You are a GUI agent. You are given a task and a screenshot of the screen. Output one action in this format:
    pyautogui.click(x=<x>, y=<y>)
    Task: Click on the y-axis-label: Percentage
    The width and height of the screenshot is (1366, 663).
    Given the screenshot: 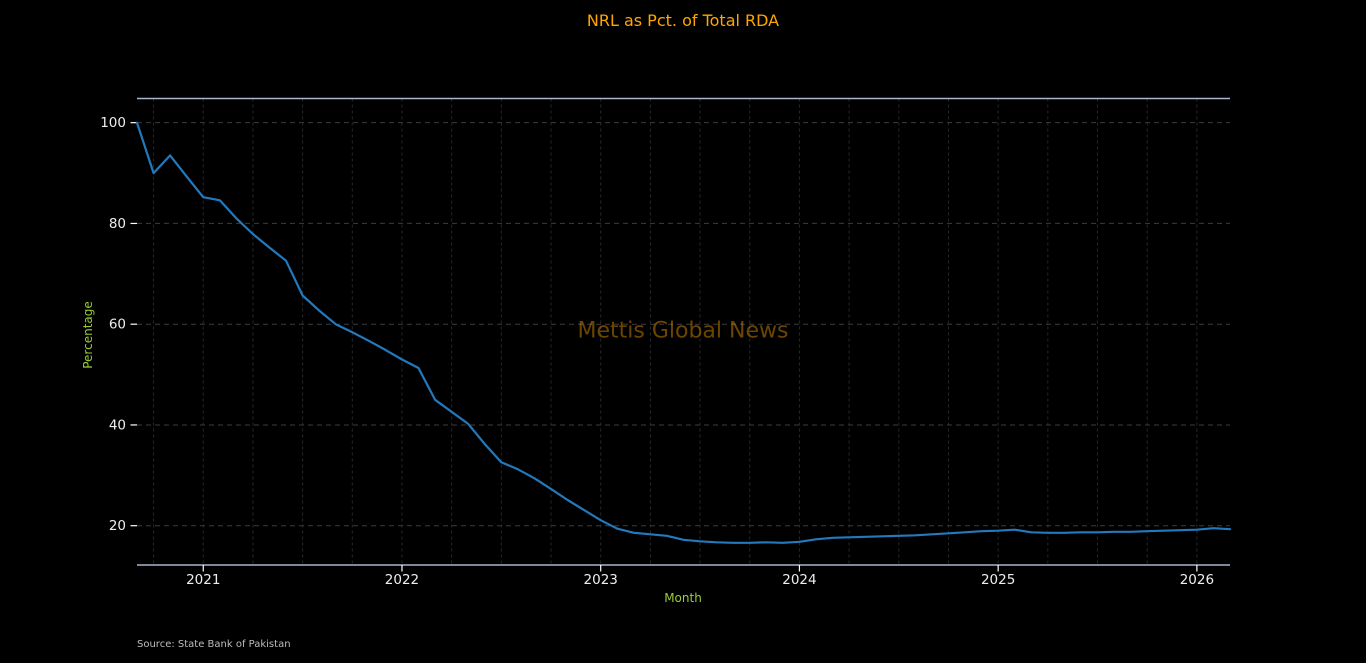 What is the action you would take?
    pyautogui.click(x=88, y=335)
    